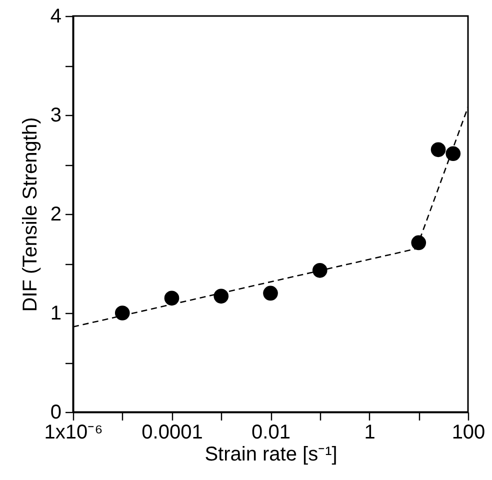 This screenshot has height=480, width=492. Describe the element at coordinates (271, 455) in the screenshot. I see `x-axis-title: Strain rate [s⁻¹]` at that location.